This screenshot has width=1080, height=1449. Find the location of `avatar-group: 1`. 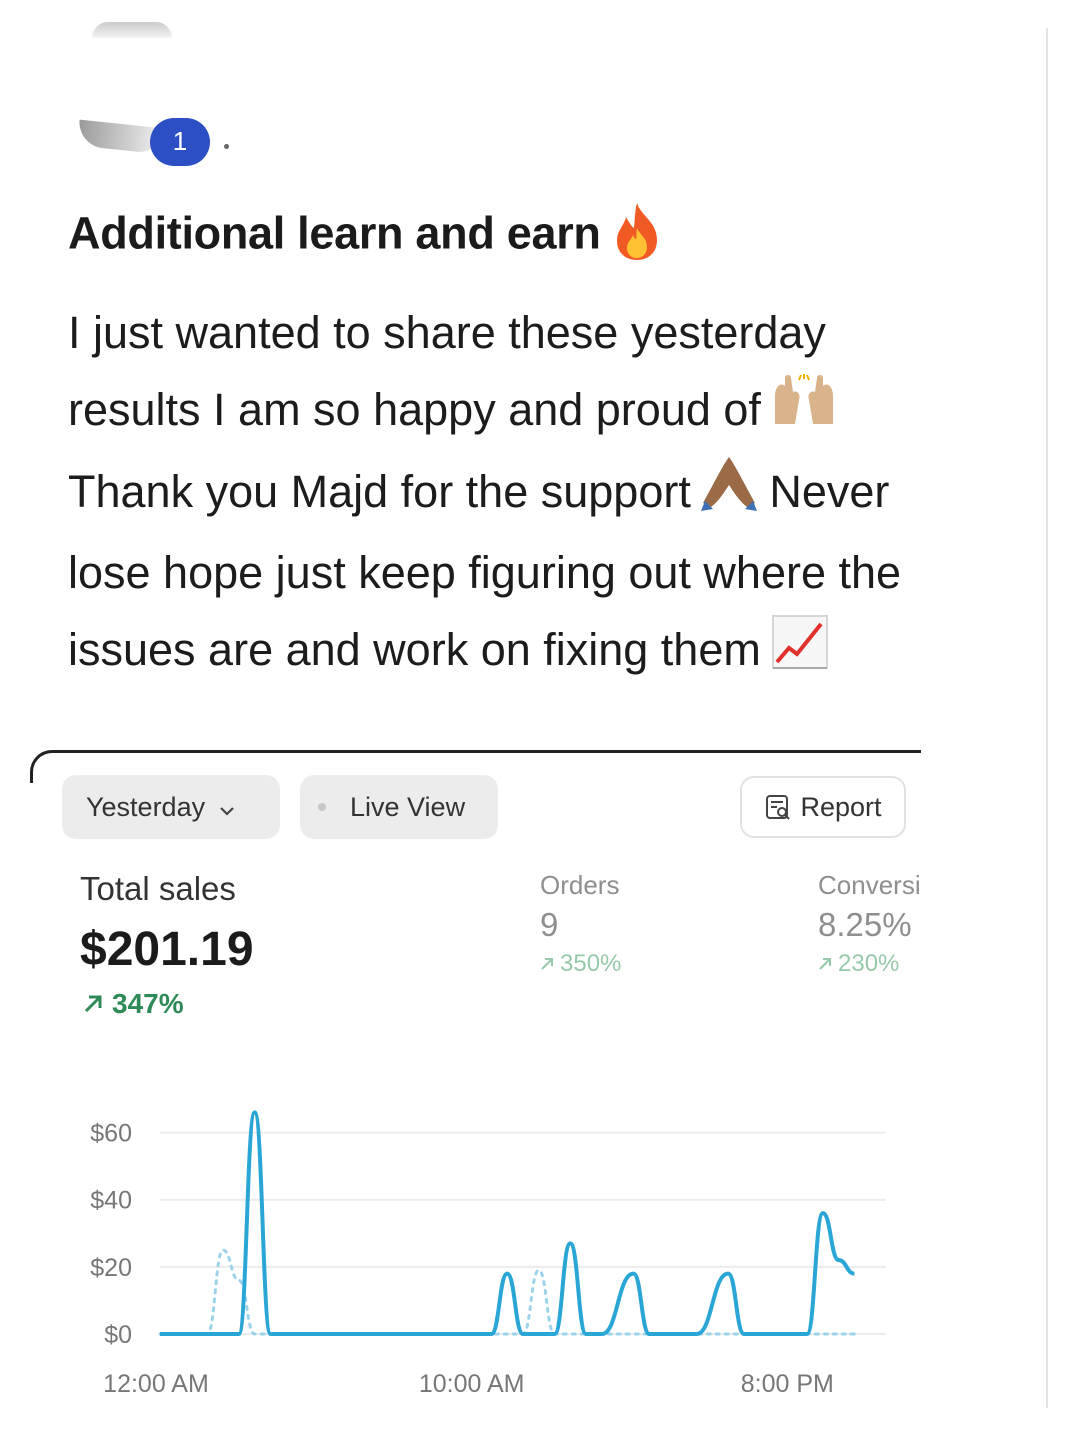

avatar-group: 1 is located at coordinates (157, 146).